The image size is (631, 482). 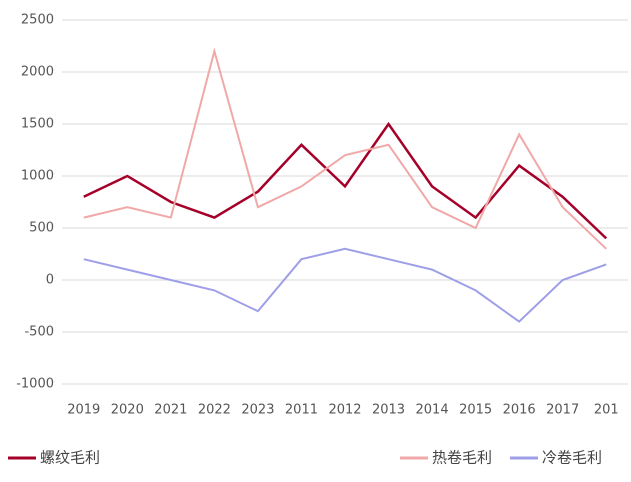 What do you see at coordinates (562, 410) in the screenshot?
I see `x-tick-label: 2017` at bounding box center [562, 410].